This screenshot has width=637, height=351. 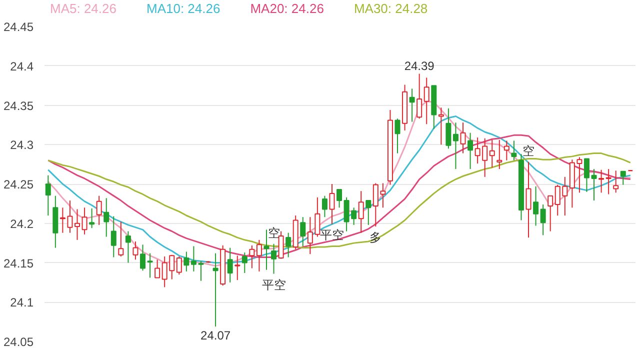 What do you see at coordinates (18, 27) in the screenshot?
I see `y-tick-label: 24.45` at bounding box center [18, 27].